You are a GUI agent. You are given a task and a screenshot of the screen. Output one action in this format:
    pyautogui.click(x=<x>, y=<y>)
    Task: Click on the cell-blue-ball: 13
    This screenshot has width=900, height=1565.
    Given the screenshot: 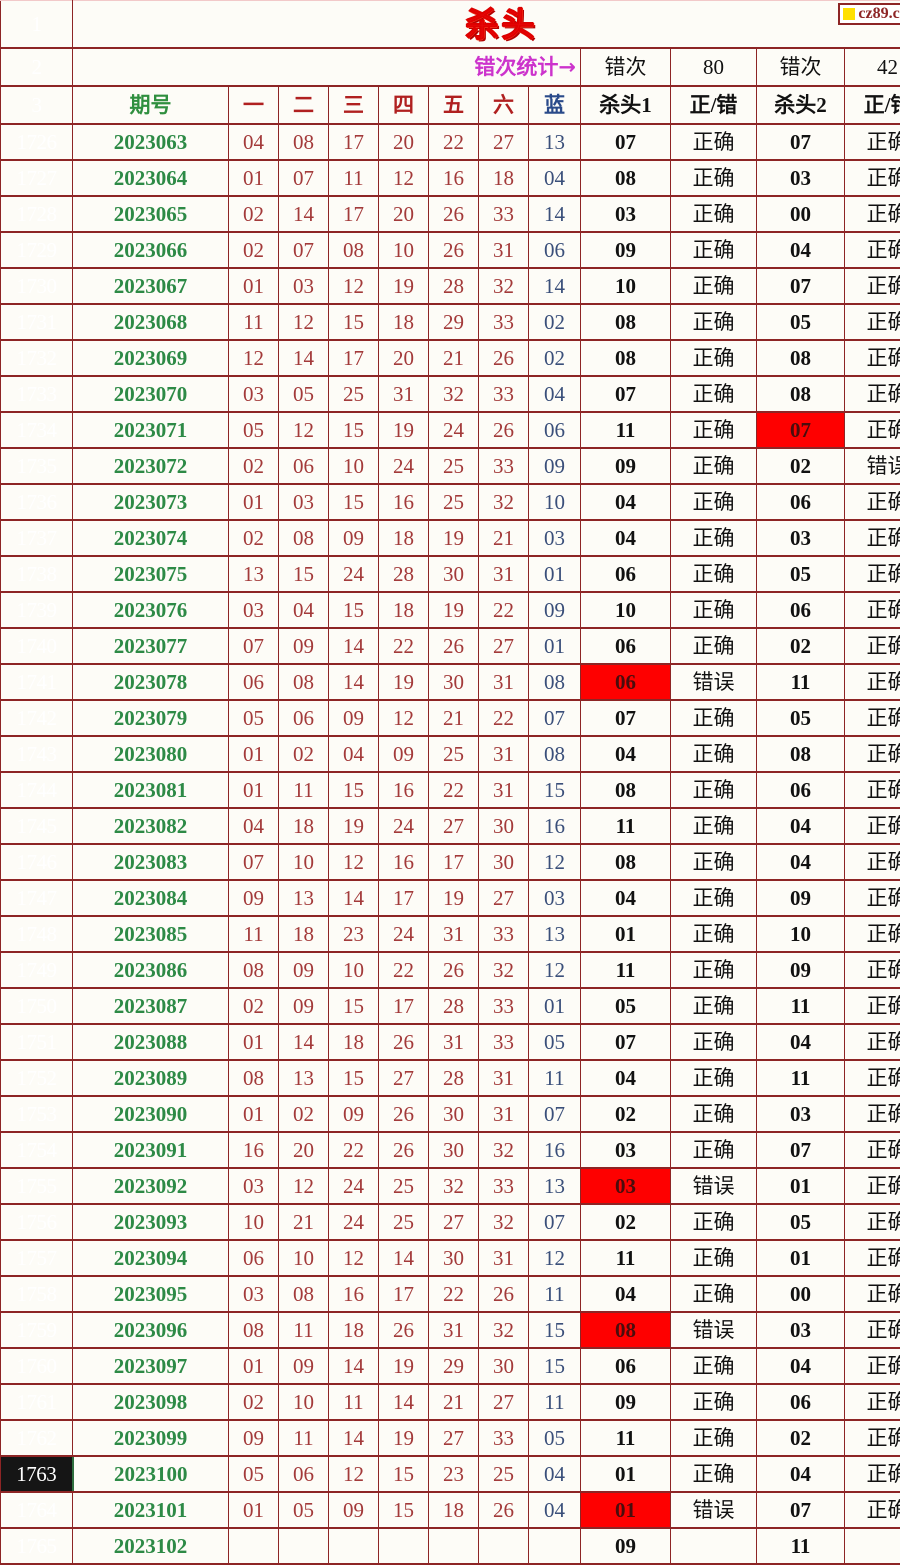 What is the action you would take?
    pyautogui.click(x=555, y=142)
    